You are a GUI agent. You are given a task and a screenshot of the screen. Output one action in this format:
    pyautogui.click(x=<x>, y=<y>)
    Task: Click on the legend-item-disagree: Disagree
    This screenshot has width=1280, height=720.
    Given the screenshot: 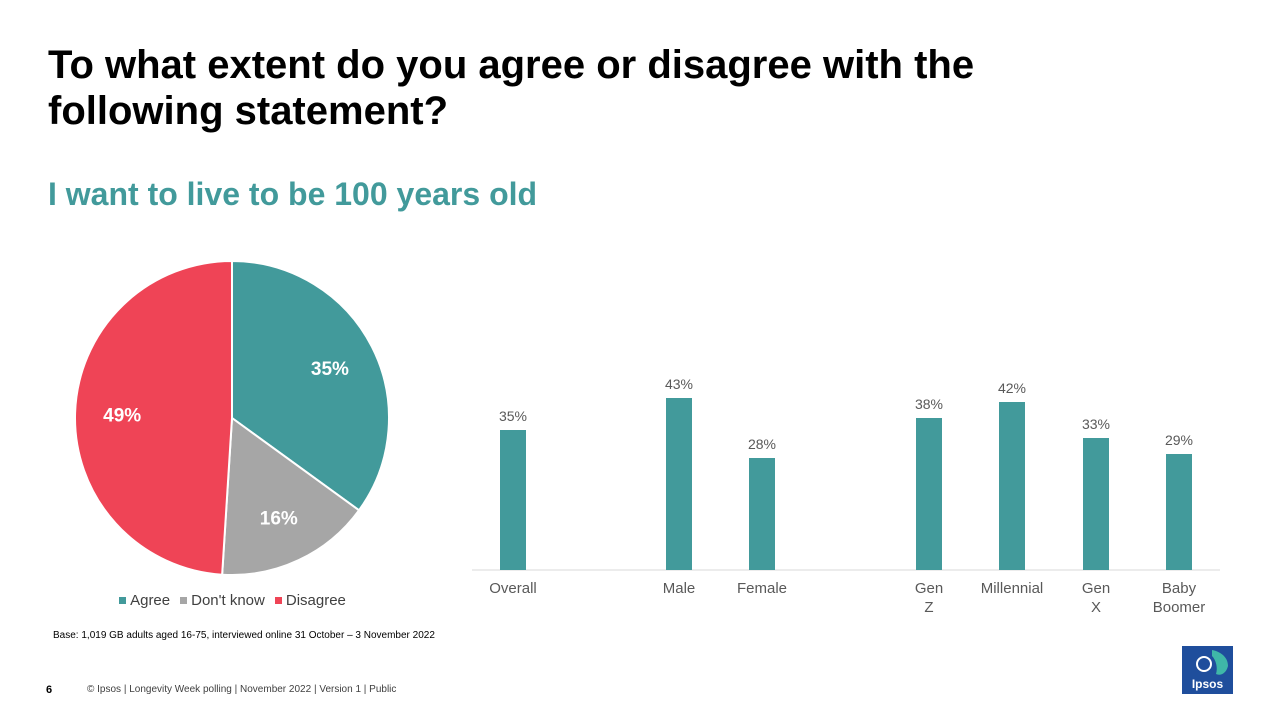 What is the action you would take?
    pyautogui.click(x=310, y=600)
    